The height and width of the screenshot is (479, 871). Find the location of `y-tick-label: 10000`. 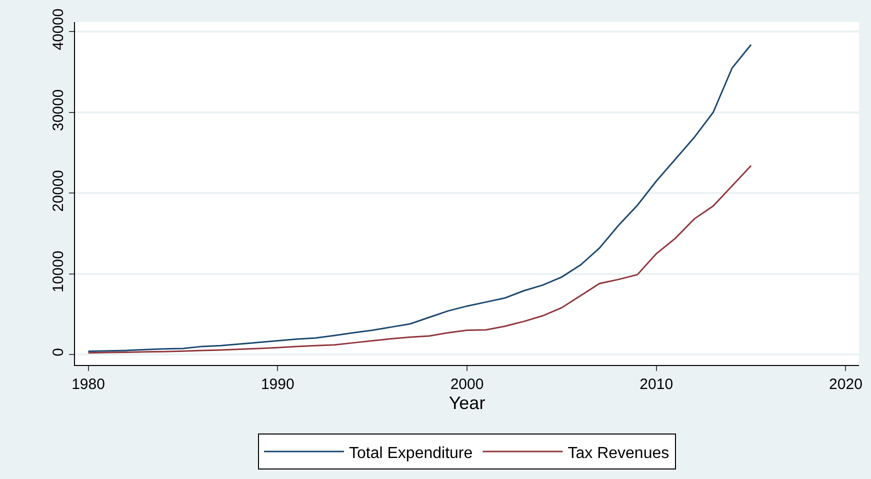

y-tick-label: 10000 is located at coordinates (58, 271).